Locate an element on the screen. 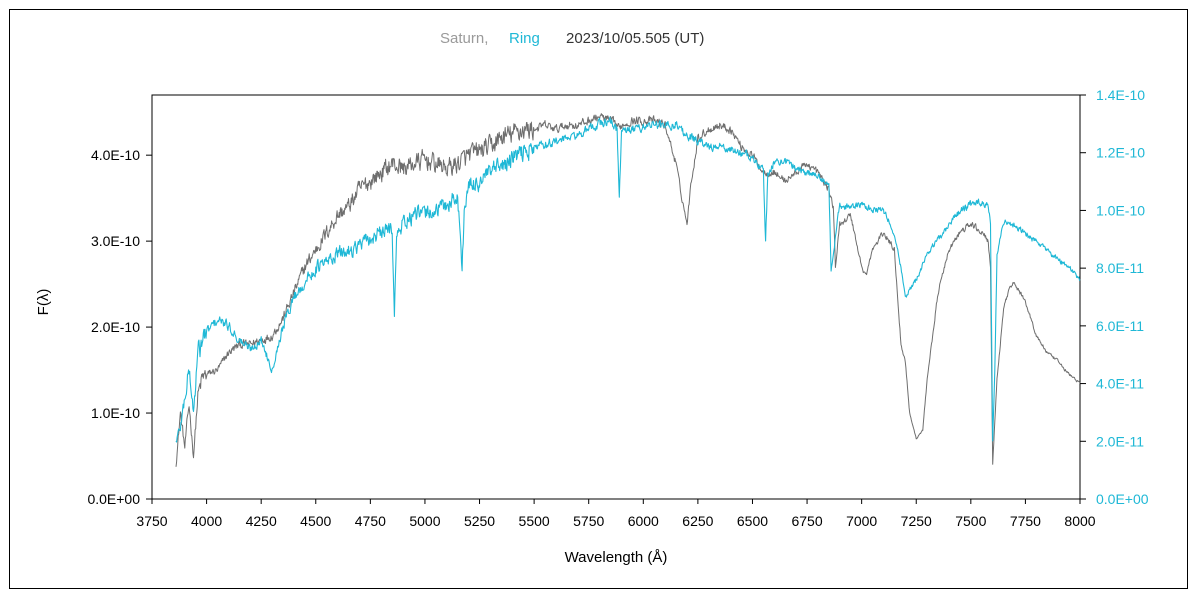 The image size is (1200, 600). x-tick-label: 6500 is located at coordinates (752, 521).